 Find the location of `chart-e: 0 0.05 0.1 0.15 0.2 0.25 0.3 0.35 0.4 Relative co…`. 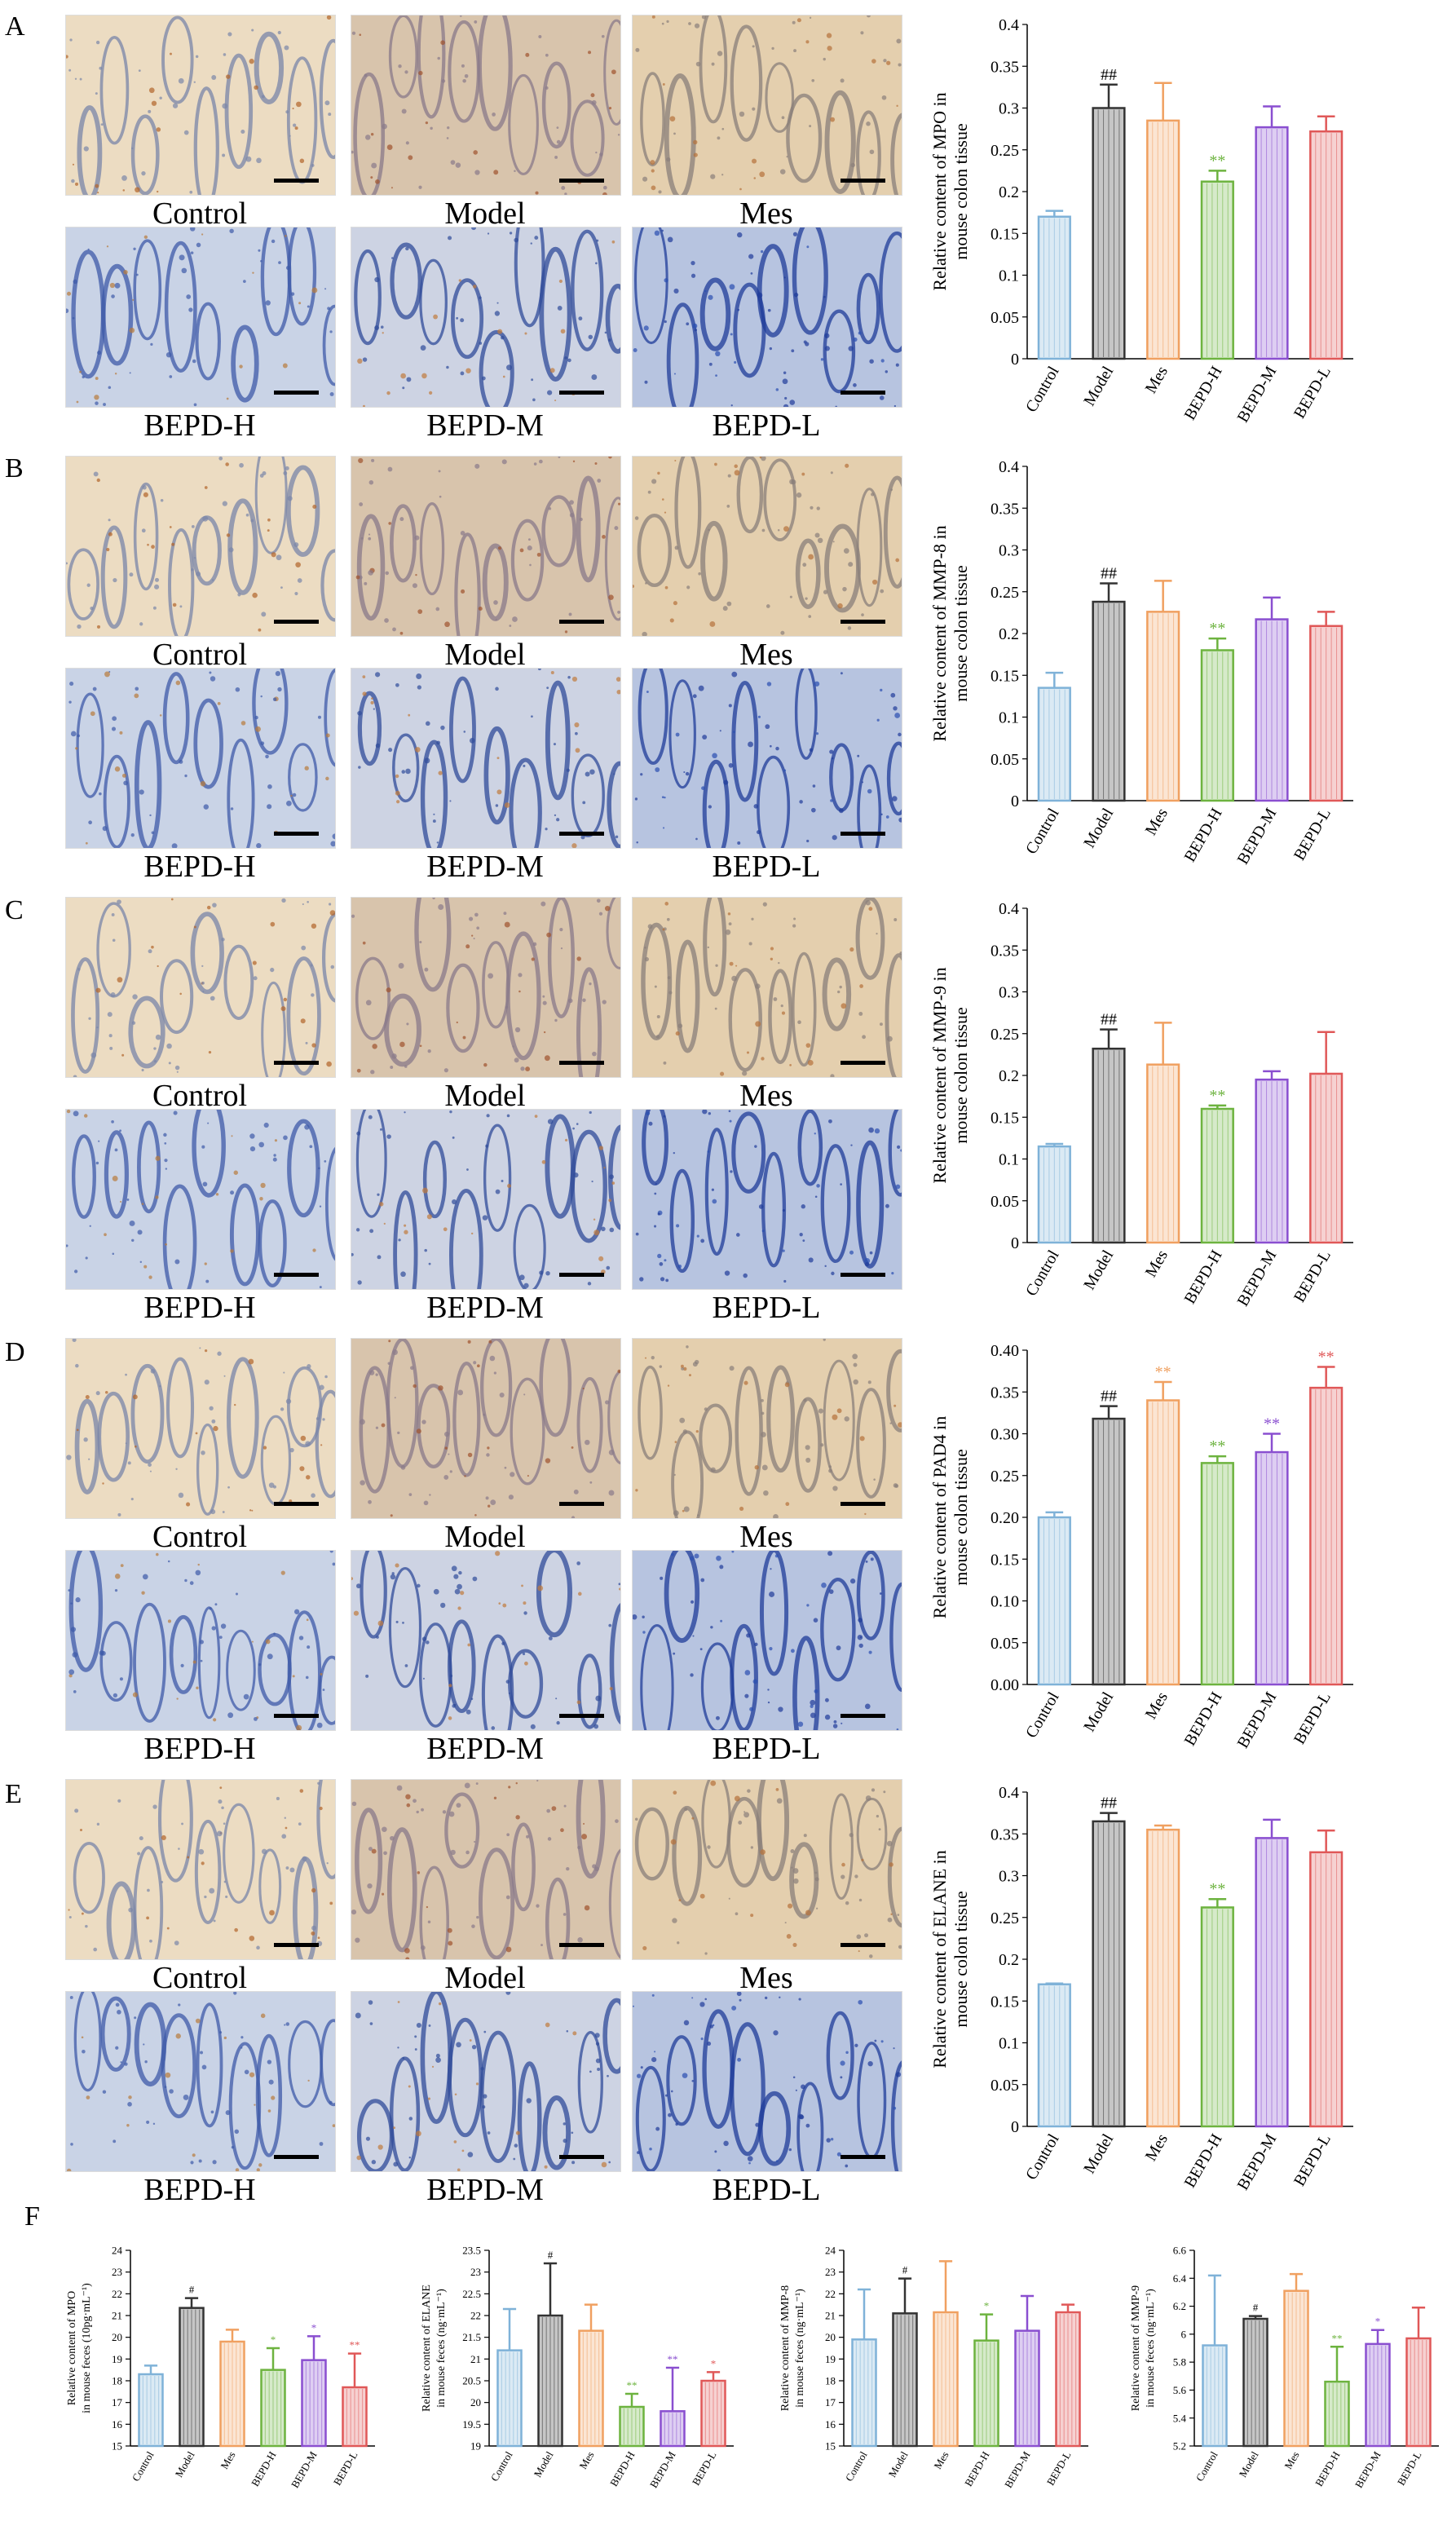

chart-e: 0 0.05 0.1 0.15 0.2 0.25 0.3 0.35 0.4 Relative co… is located at coordinates (1141, 1988).